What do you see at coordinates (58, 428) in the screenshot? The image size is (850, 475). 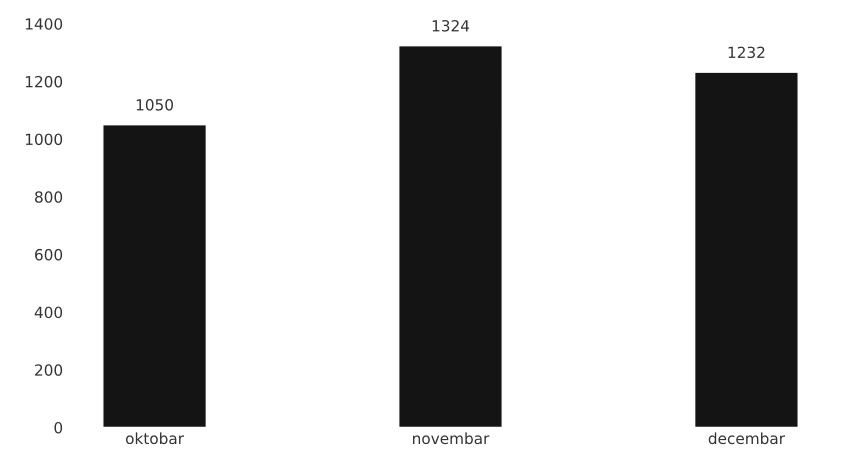 I see `y-tick-label: 0` at bounding box center [58, 428].